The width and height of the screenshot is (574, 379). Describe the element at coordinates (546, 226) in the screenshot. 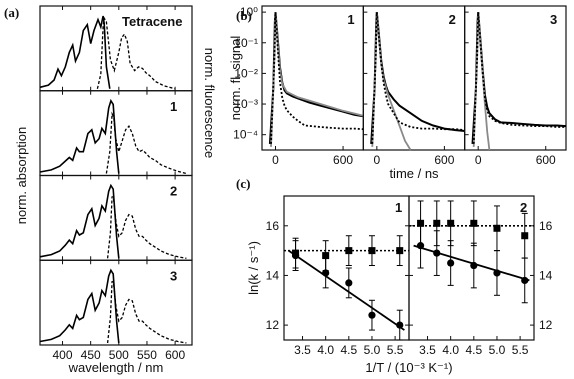

I see `panel-c-y-tick-label-right: 16` at that location.